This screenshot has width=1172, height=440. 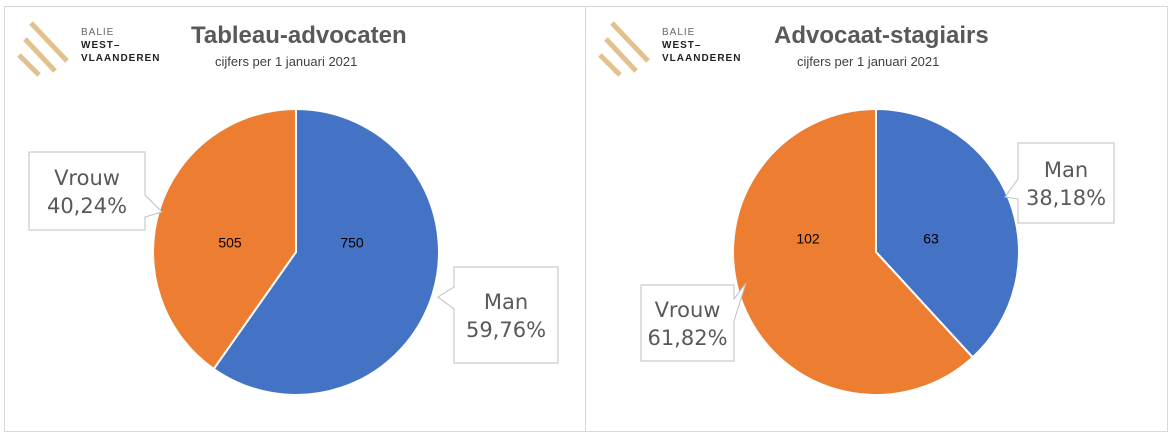 I want to click on chart-title: Advocaat-stagiairs, so click(x=881, y=35).